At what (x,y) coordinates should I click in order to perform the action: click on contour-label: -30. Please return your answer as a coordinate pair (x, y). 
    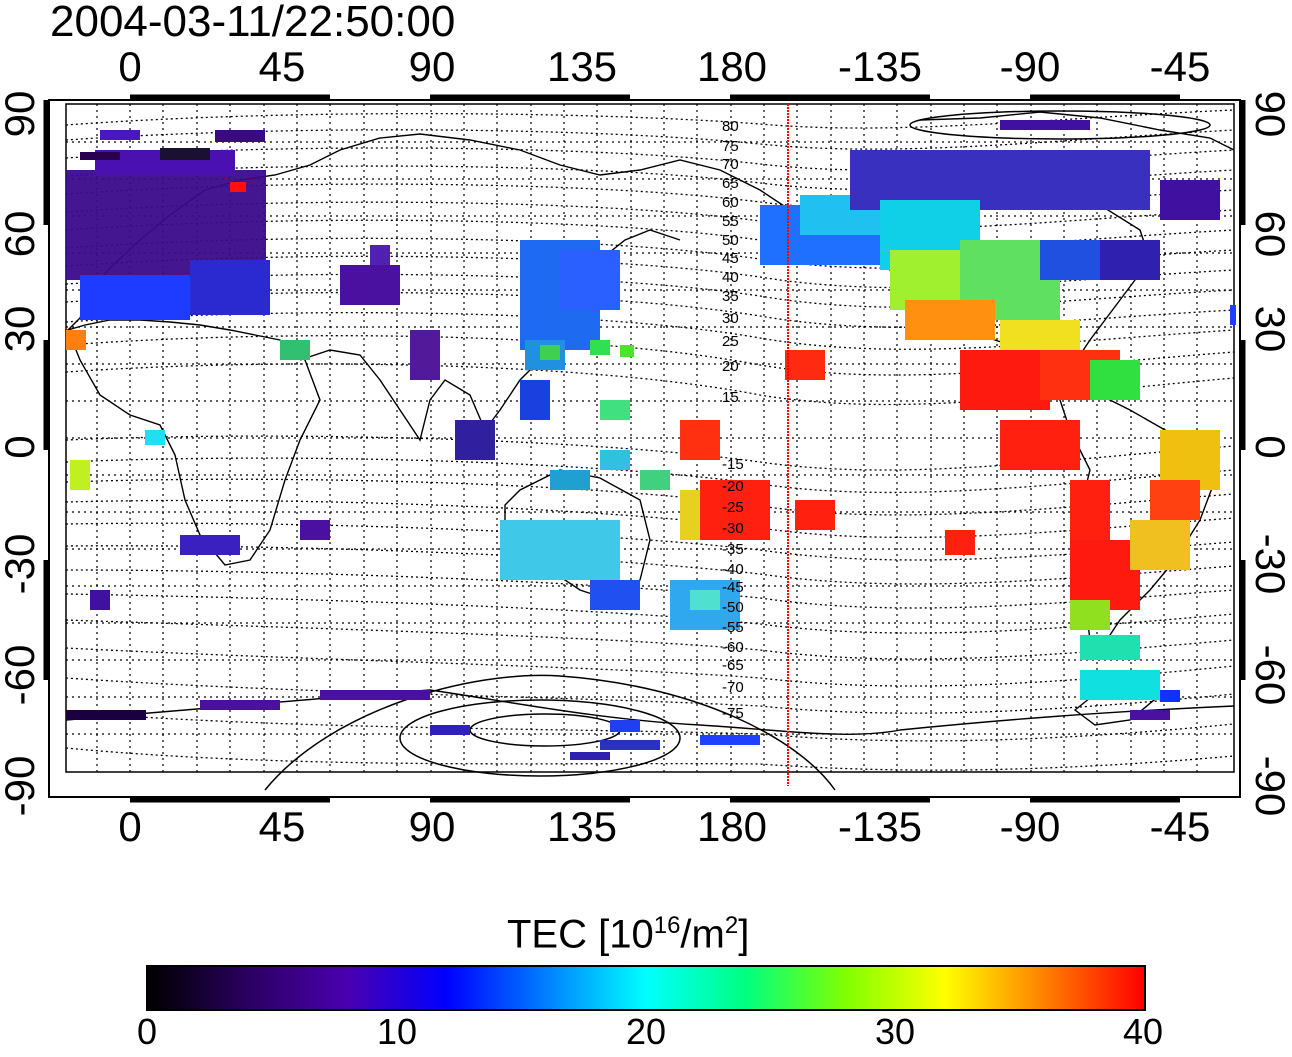
    Looking at the image, I should click on (733, 528).